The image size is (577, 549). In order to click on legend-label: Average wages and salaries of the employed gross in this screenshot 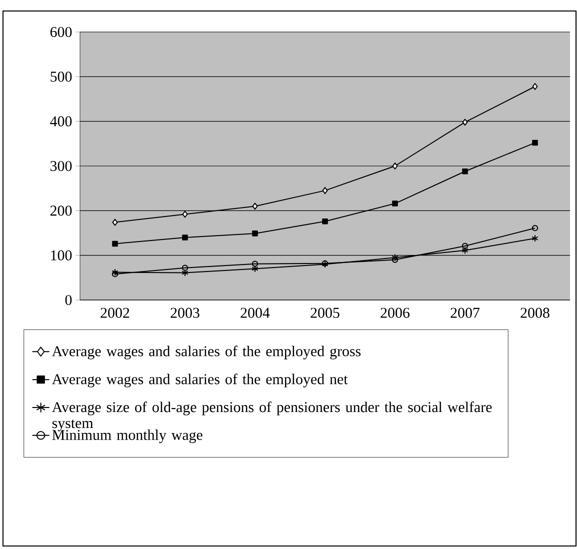, I will do `click(206, 353)`.